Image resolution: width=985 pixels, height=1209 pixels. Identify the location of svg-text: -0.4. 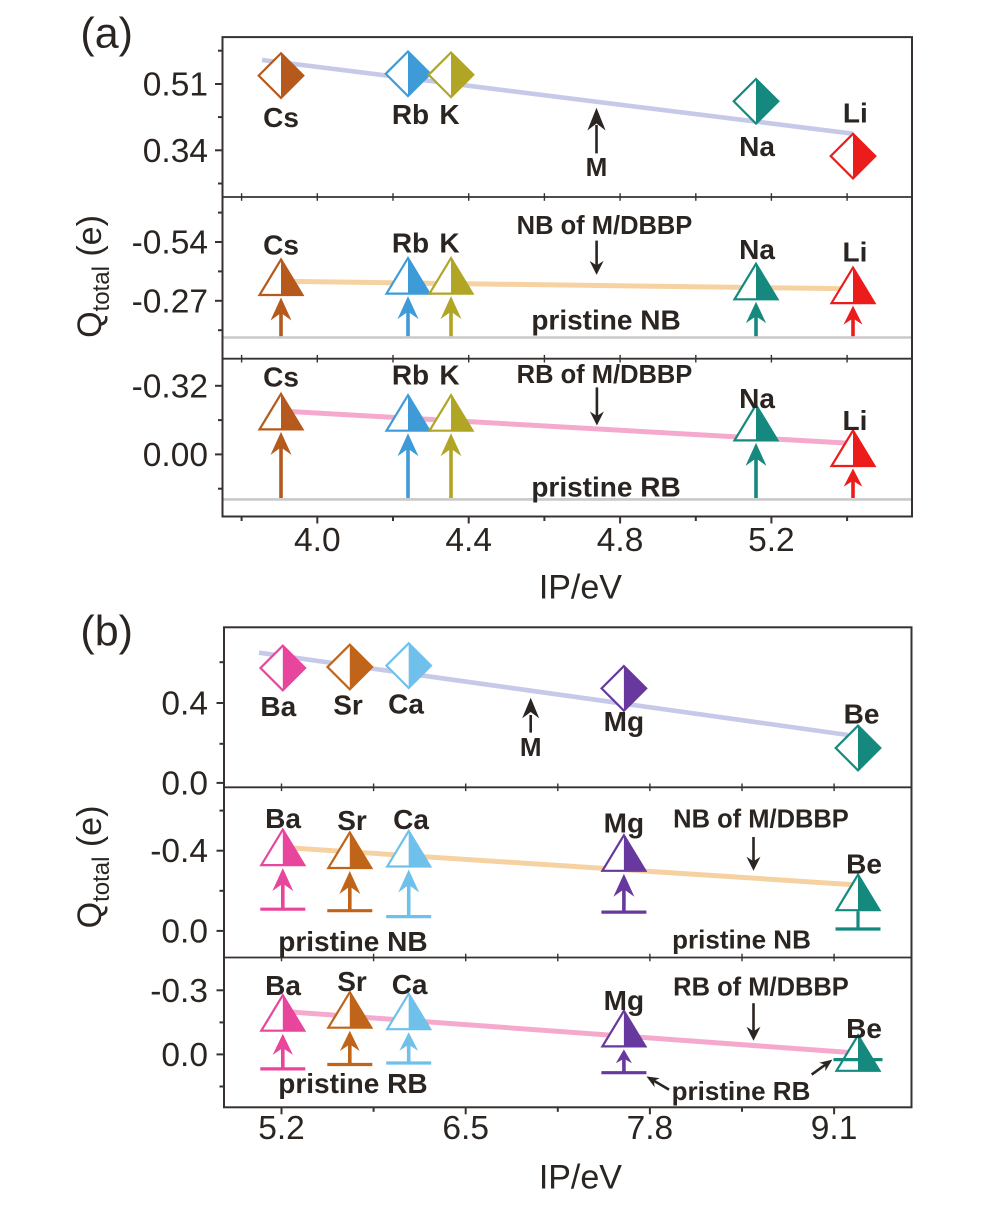
(179, 851).